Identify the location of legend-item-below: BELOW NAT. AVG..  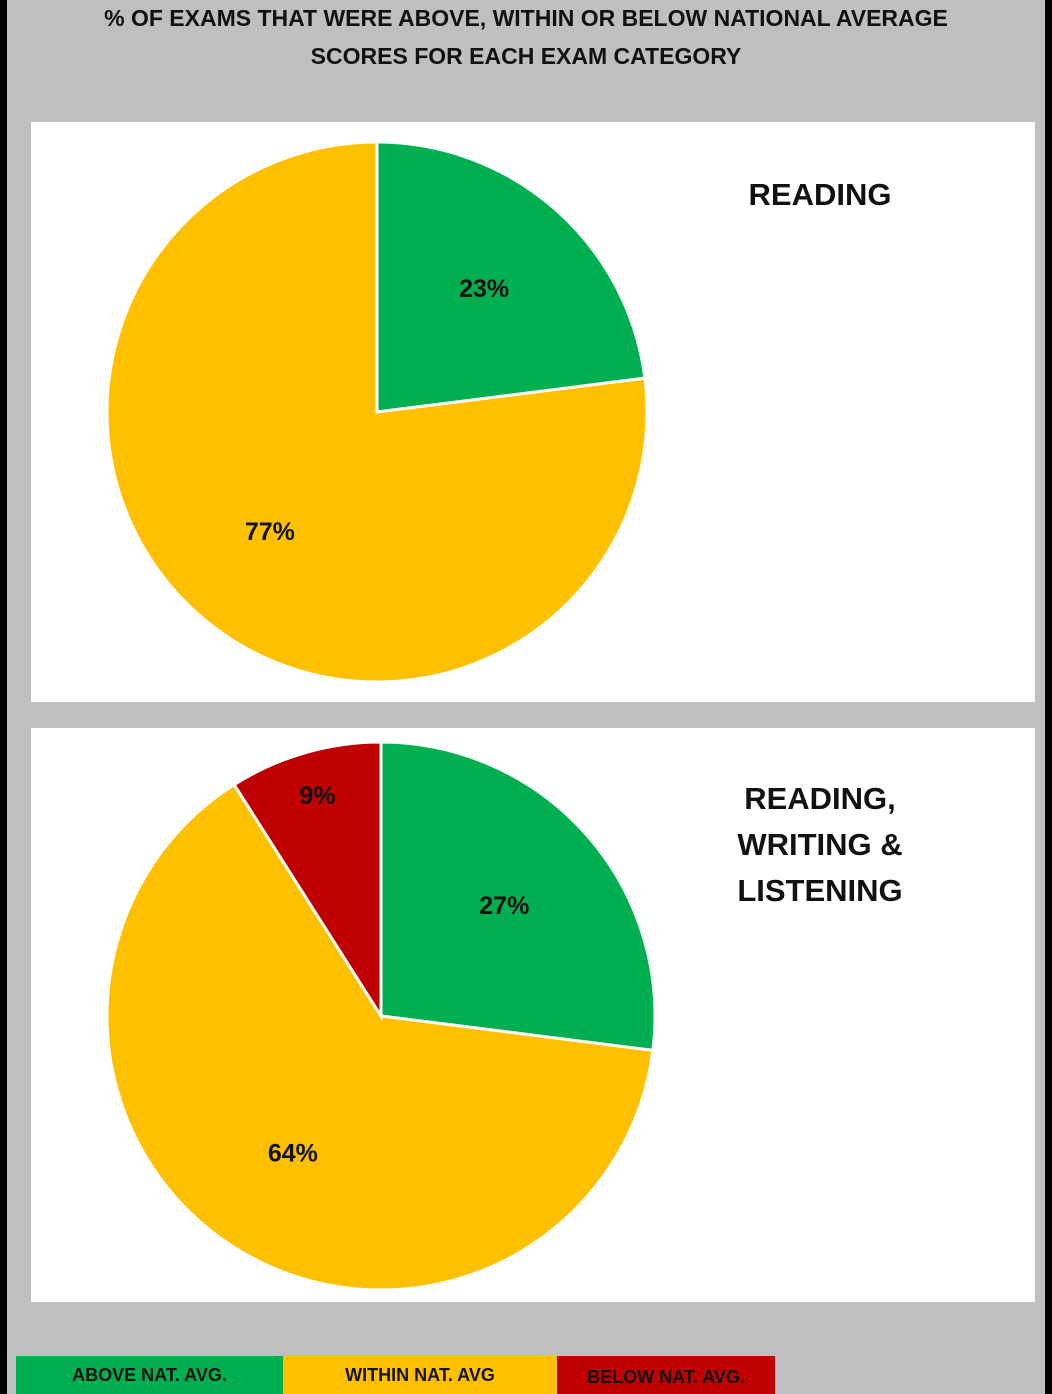
(666, 1375).